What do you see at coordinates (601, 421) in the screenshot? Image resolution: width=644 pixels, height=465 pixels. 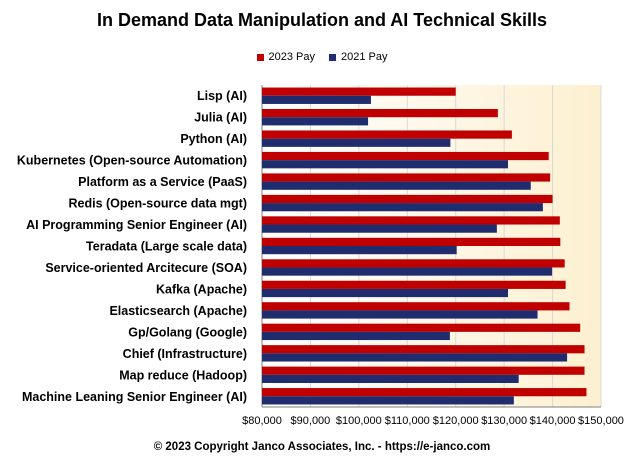 I see `x-tick-label-7: $150,000` at bounding box center [601, 421].